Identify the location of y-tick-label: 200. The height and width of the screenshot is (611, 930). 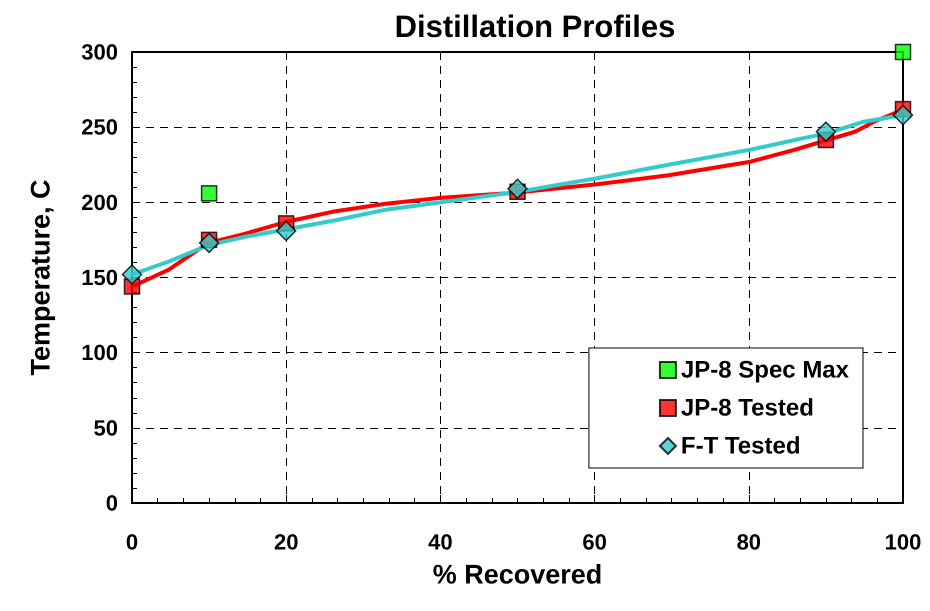
(99, 202).